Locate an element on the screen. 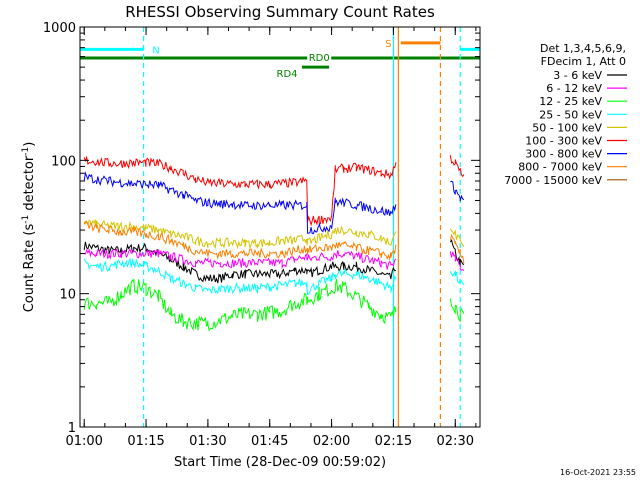 The width and height of the screenshot is (640, 480). legend-entry-label: 12 - 25 keV is located at coordinates (570, 101).